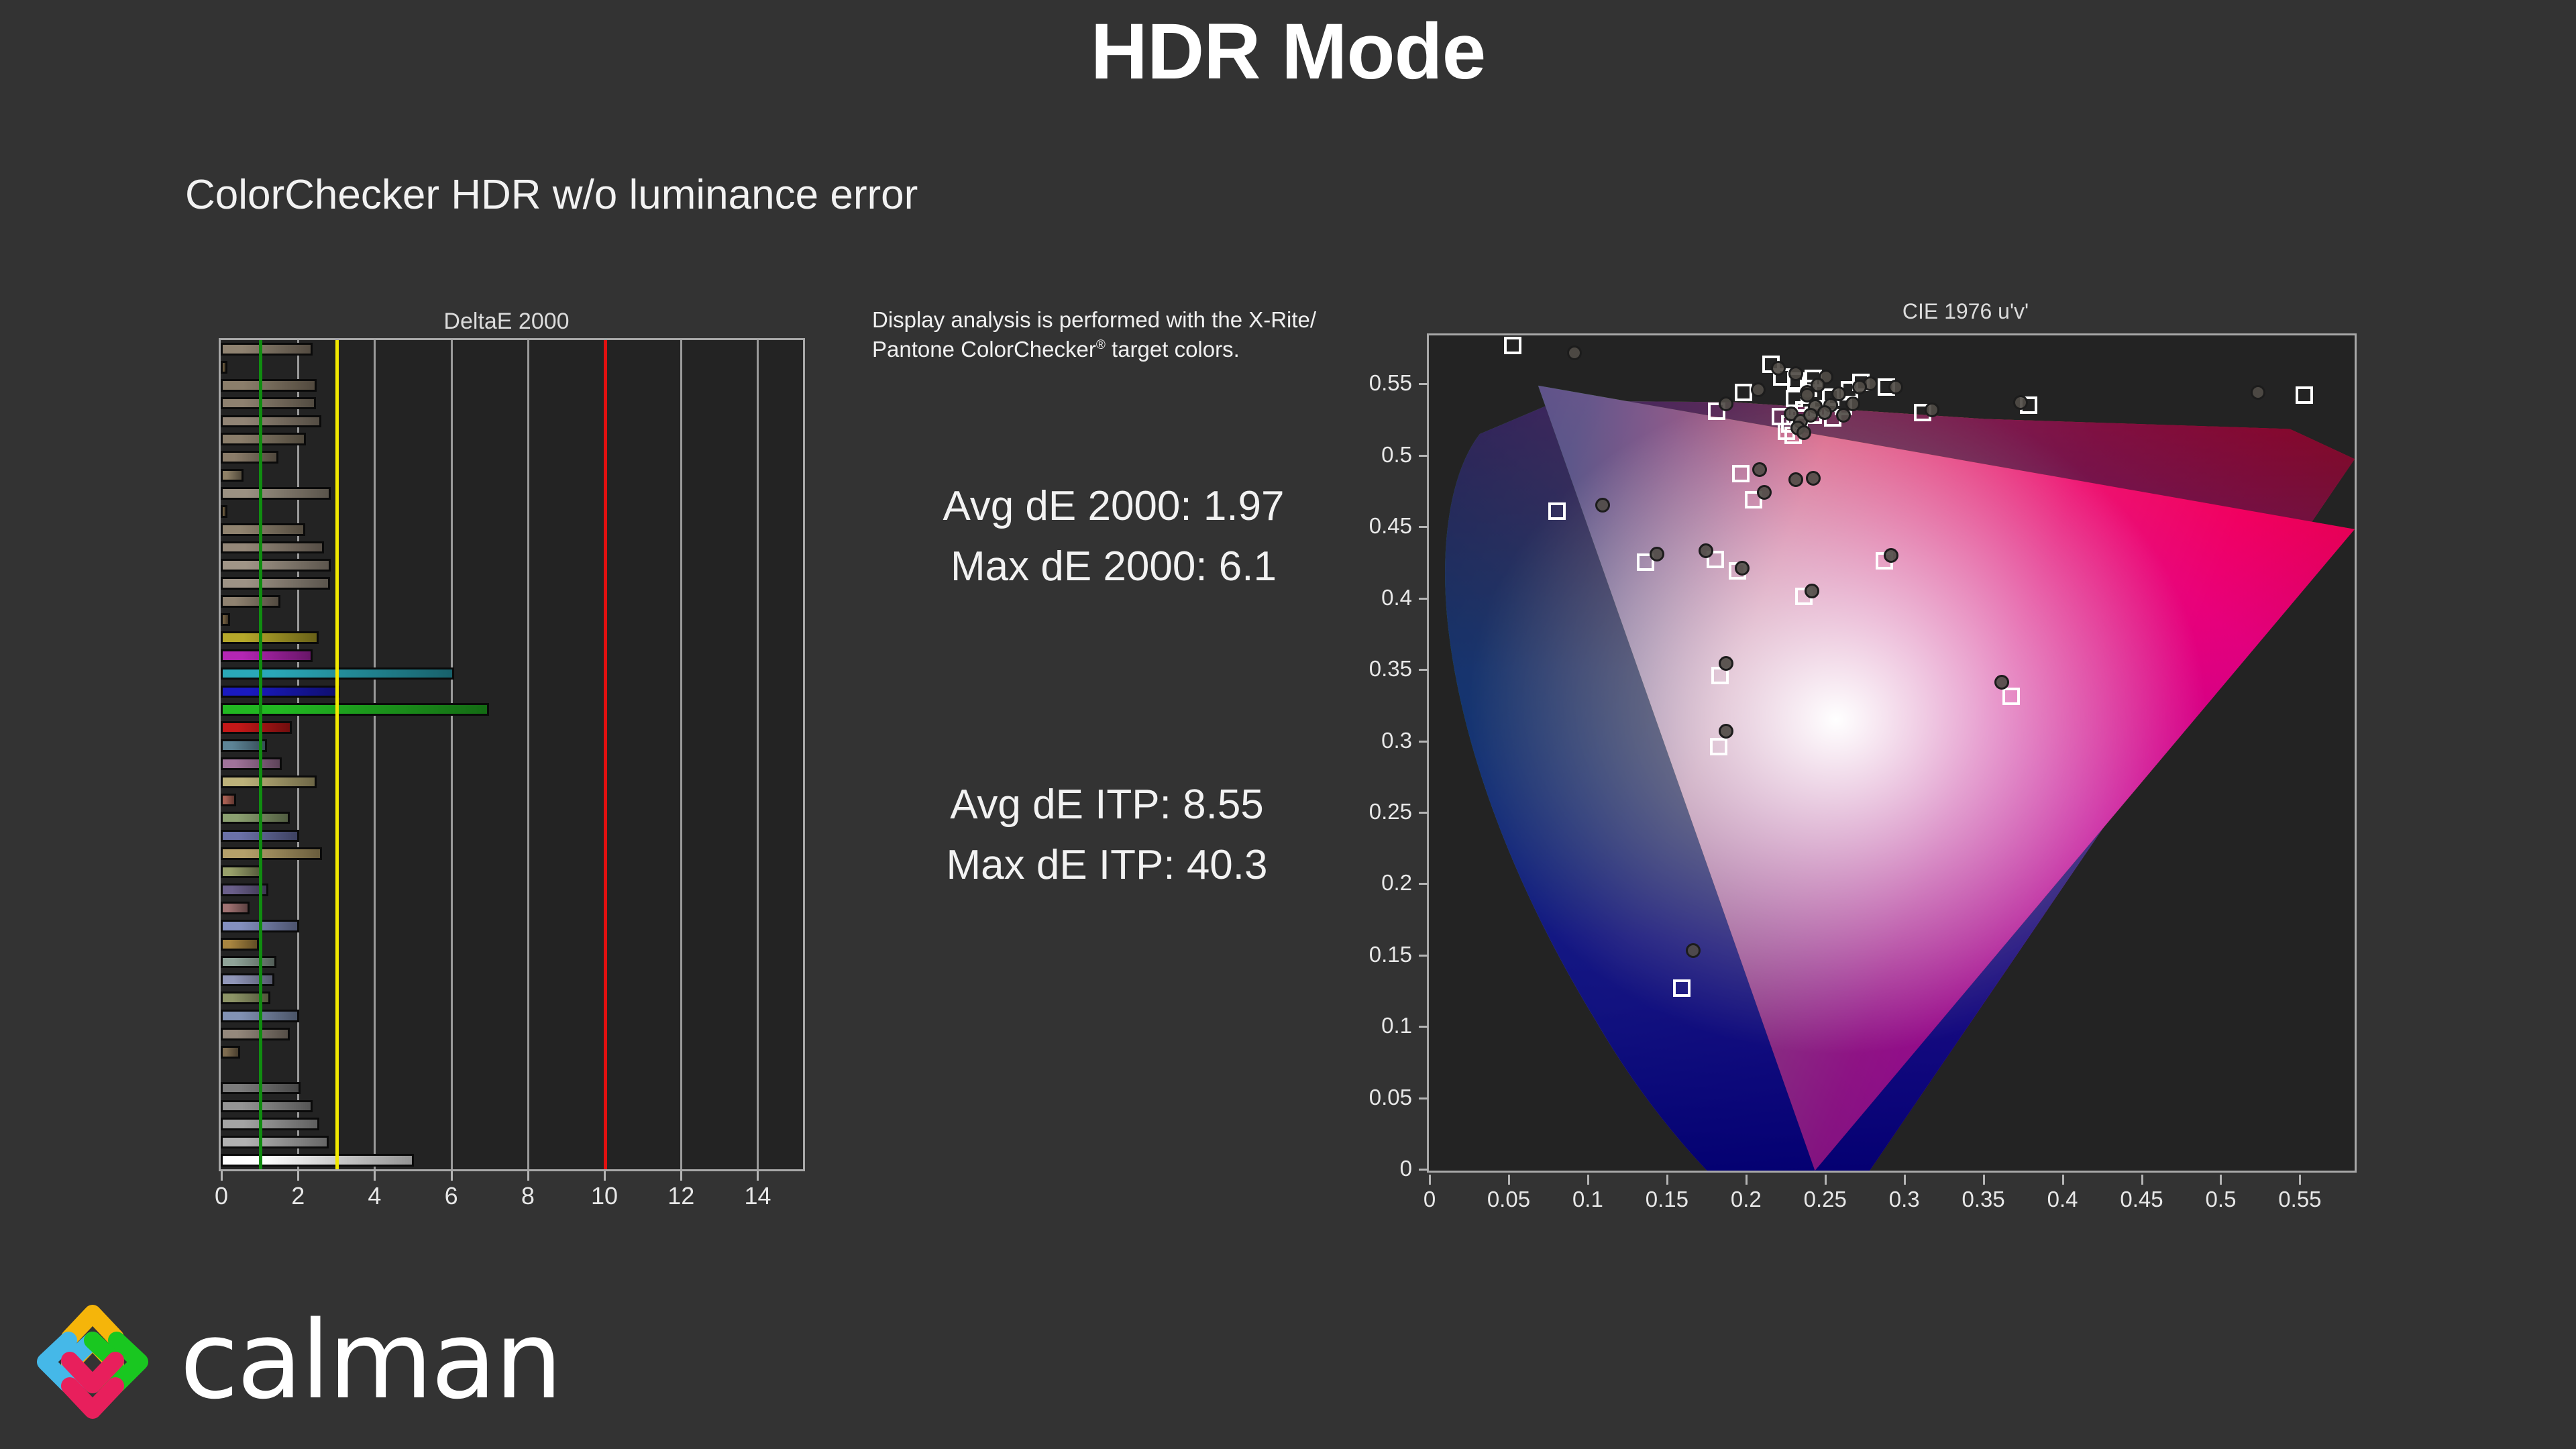  What do you see at coordinates (1509, 1199) in the screenshot?
I see `cie-x-tick-label: 0.05` at bounding box center [1509, 1199].